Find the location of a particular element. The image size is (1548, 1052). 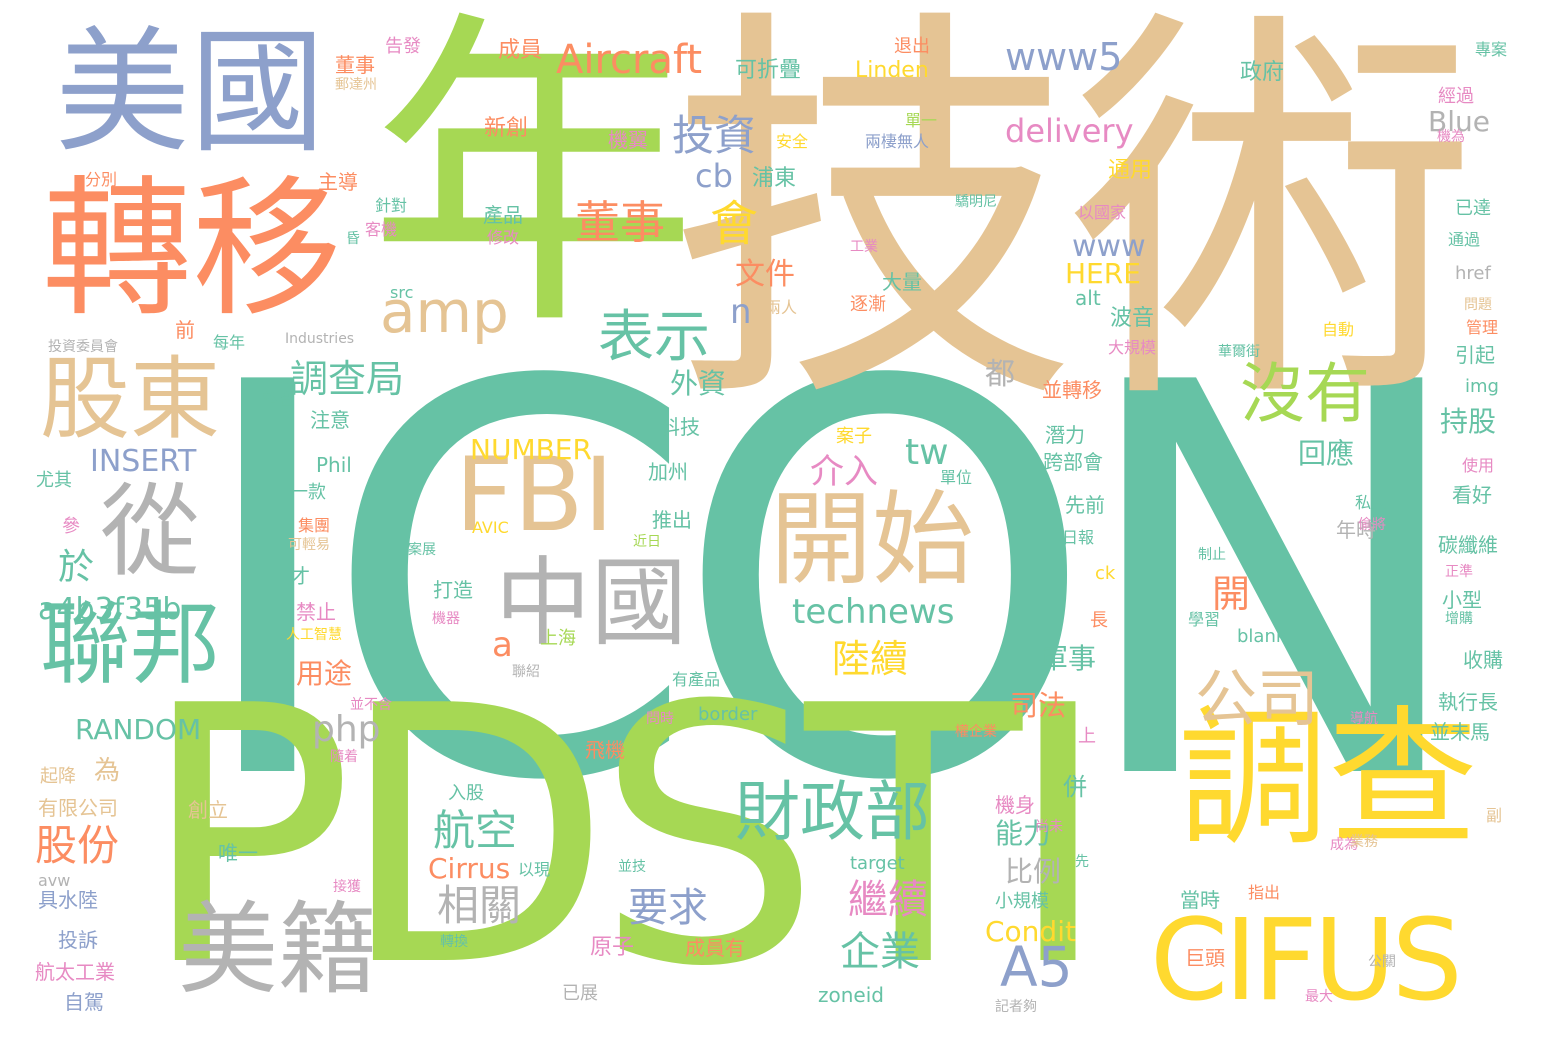

word: 相關 is located at coordinates (479, 905).